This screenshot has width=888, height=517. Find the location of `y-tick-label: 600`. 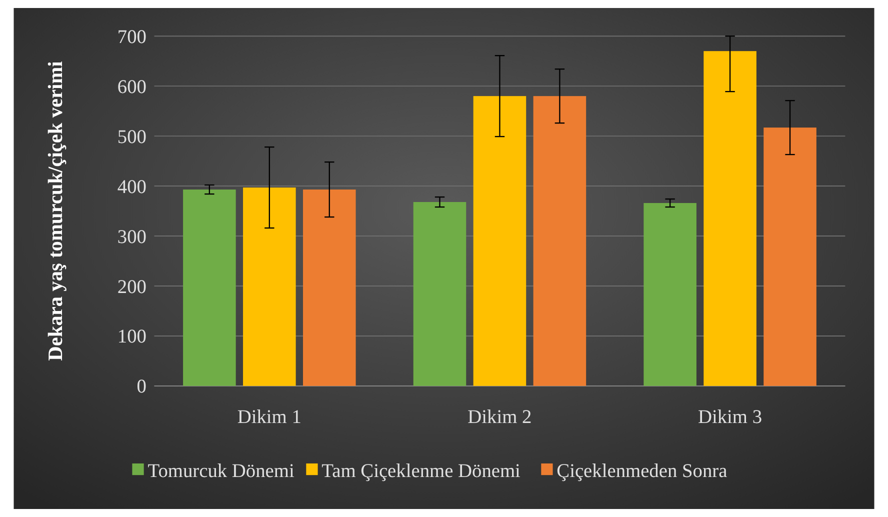

y-tick-label: 600 is located at coordinates (131, 87).